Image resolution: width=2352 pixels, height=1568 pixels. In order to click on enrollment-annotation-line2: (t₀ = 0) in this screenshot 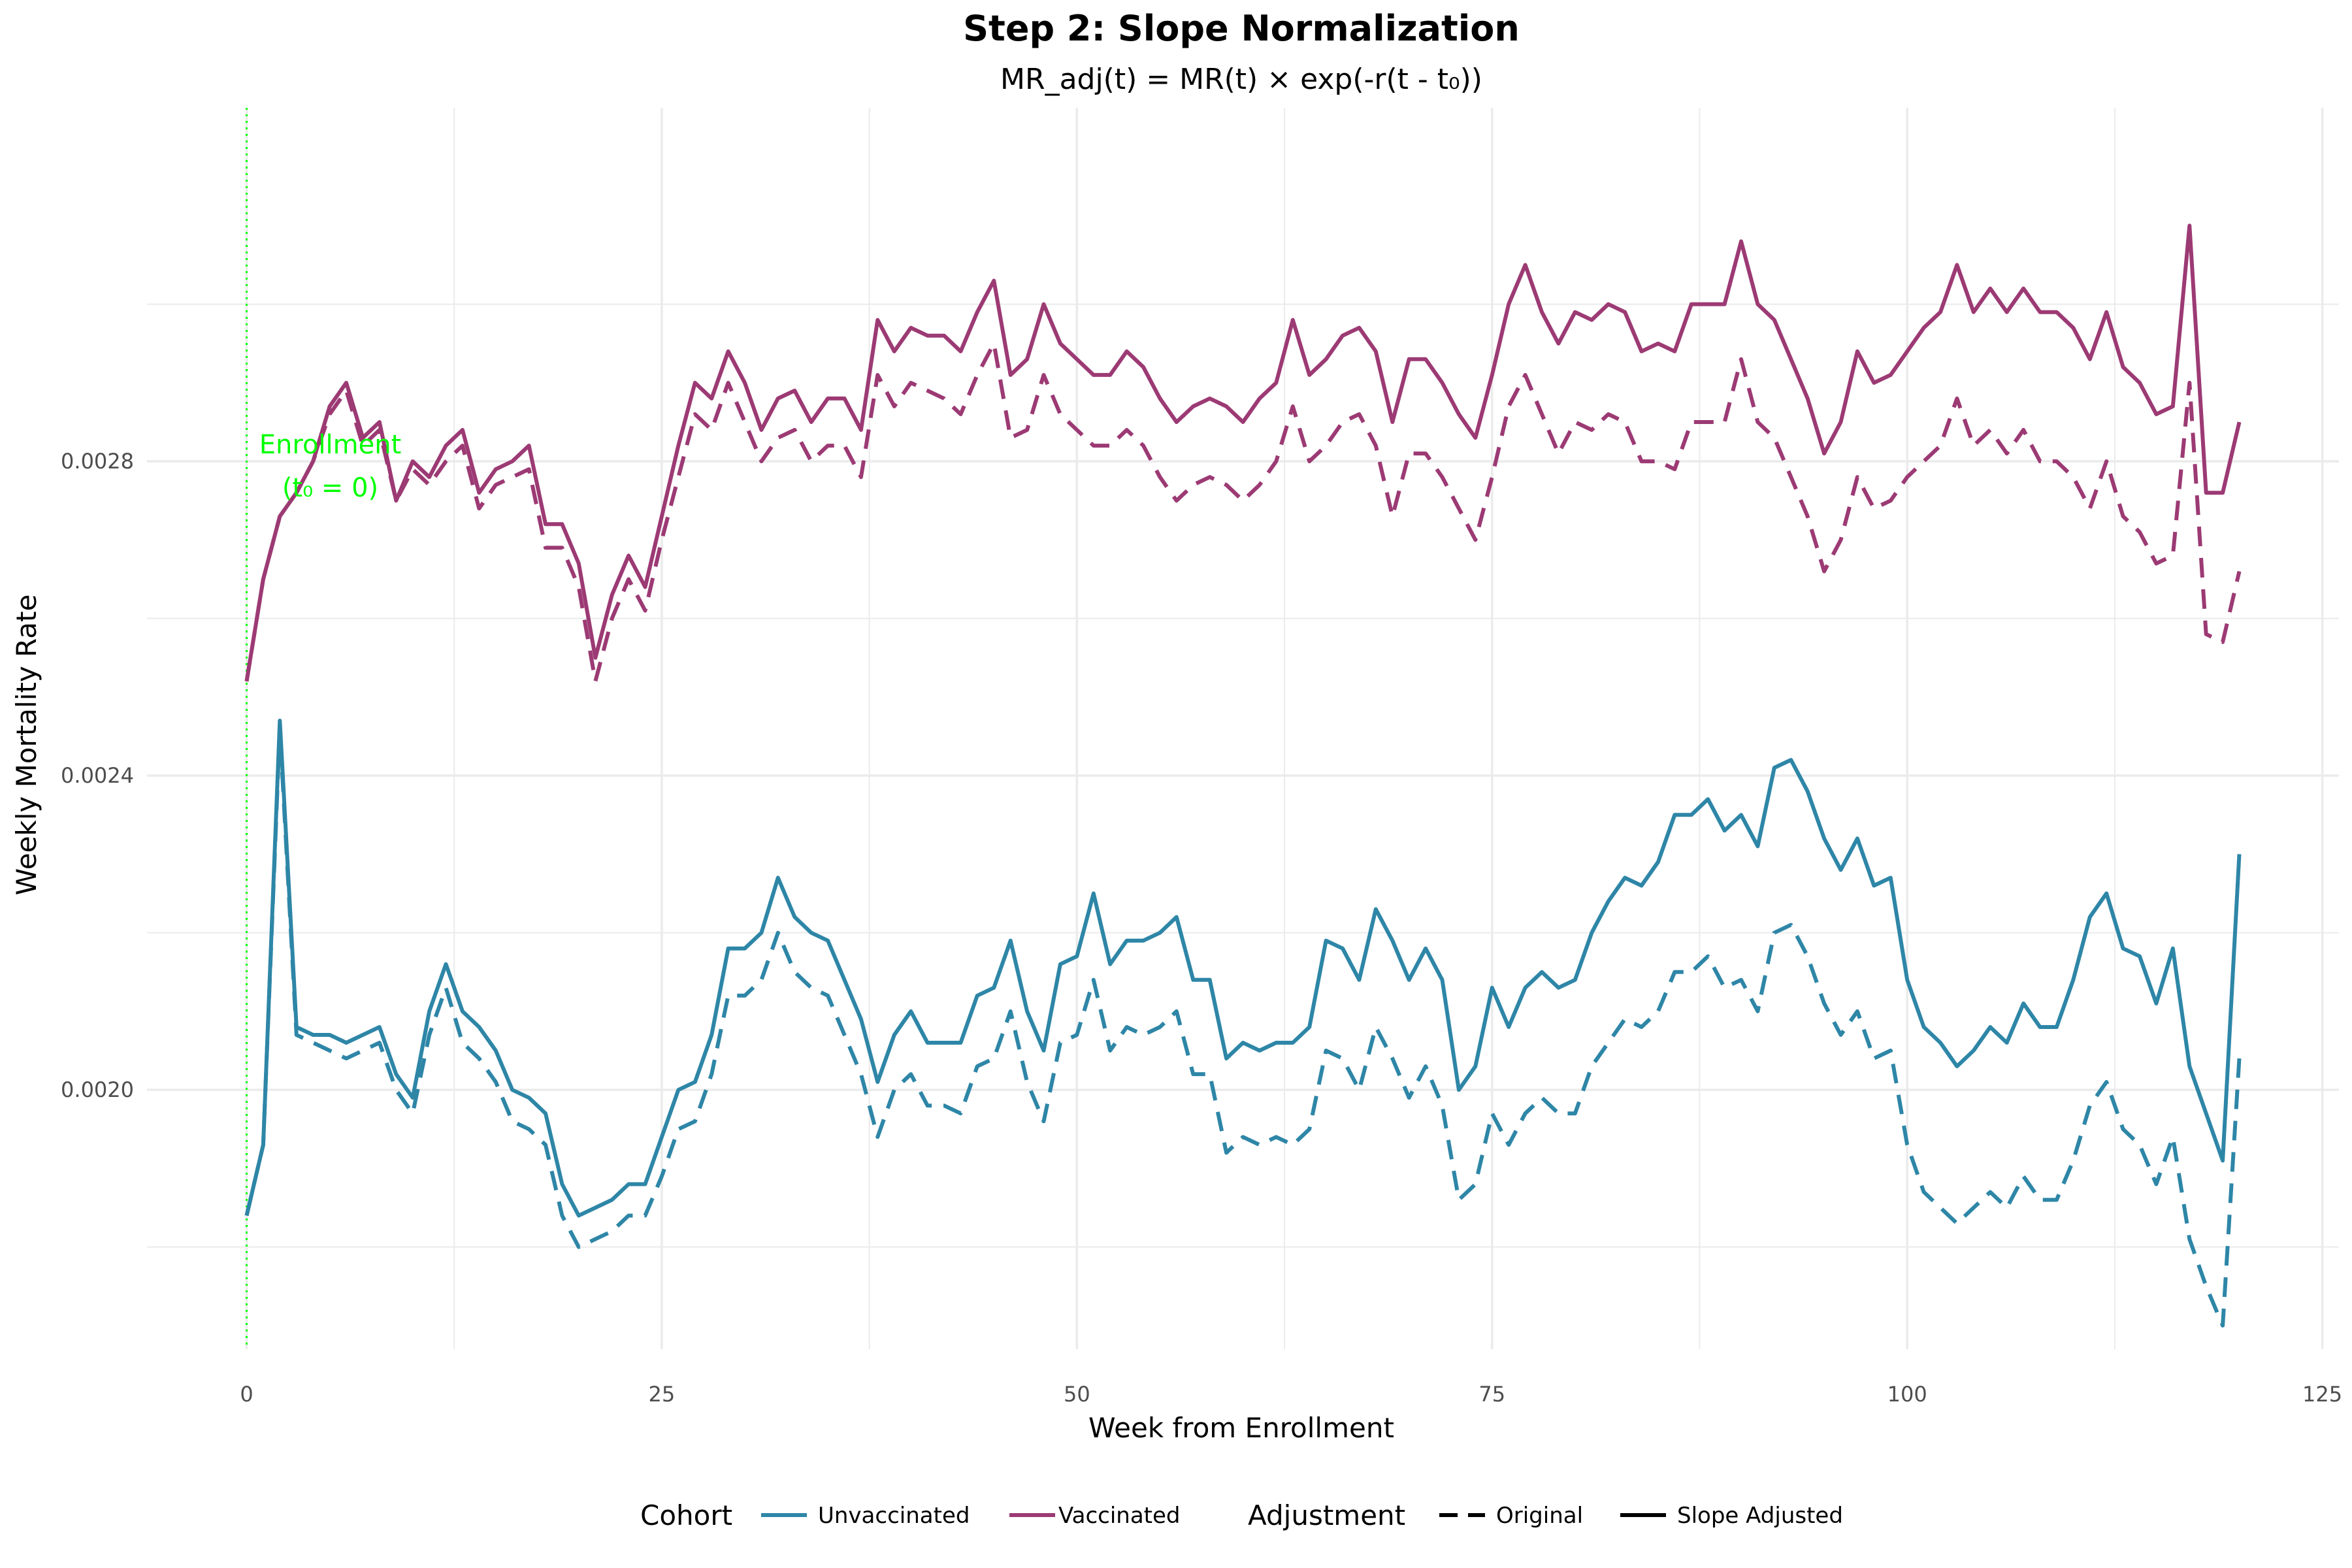, I will do `click(330, 488)`.